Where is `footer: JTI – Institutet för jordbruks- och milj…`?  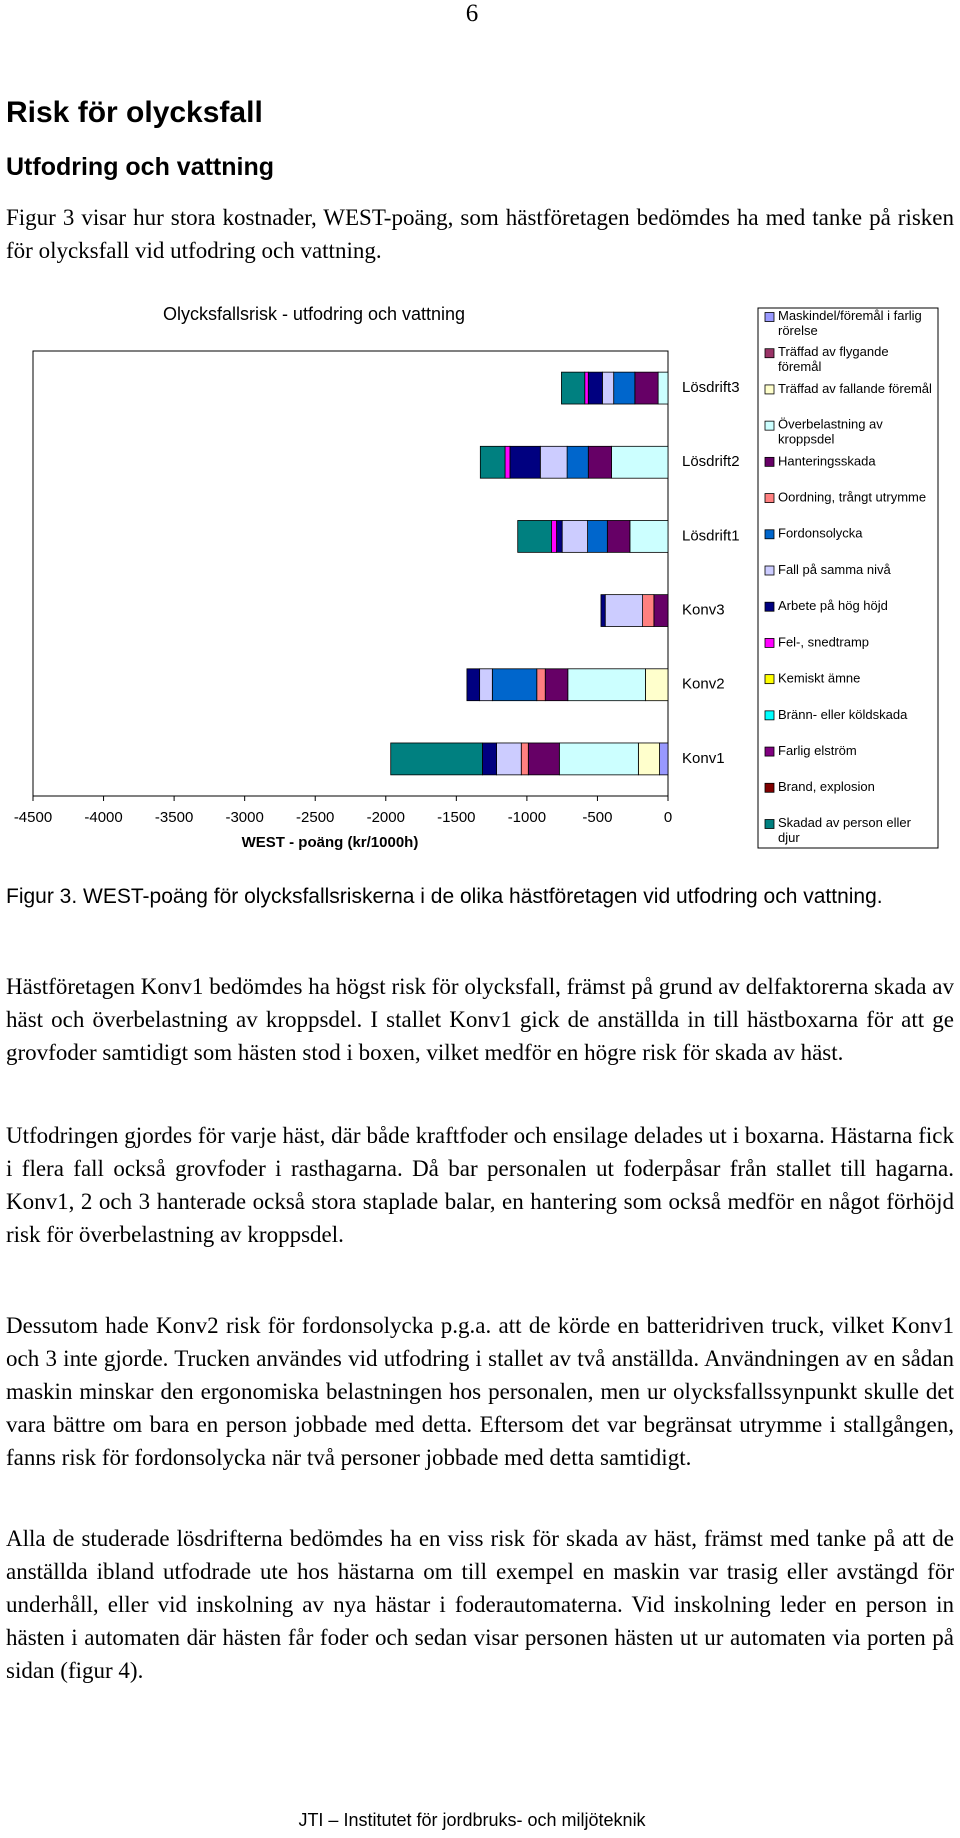 footer: JTI – Institutet för jordbruks- och milj… is located at coordinates (472, 1820).